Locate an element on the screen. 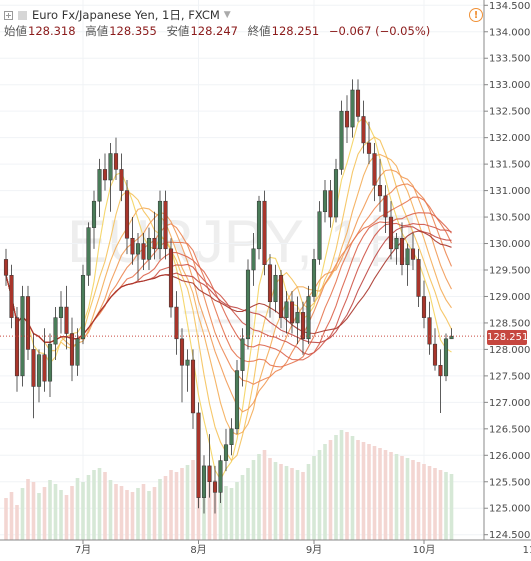 This screenshot has height=561, width=531. chevron-down-icon: ▼ is located at coordinates (227, 15).